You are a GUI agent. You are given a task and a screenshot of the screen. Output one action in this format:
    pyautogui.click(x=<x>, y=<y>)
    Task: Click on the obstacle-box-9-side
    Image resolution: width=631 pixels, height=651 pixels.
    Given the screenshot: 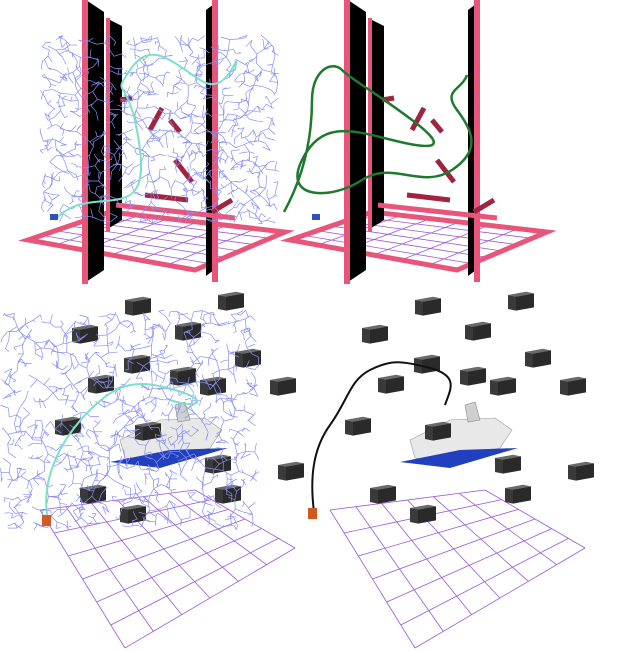 What is the action you would take?
    pyautogui.click(x=362, y=427)
    